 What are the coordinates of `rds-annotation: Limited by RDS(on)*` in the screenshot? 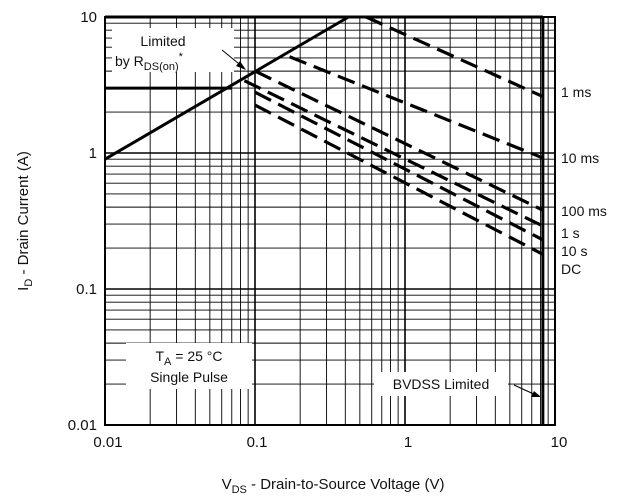 It's located at (179, 50).